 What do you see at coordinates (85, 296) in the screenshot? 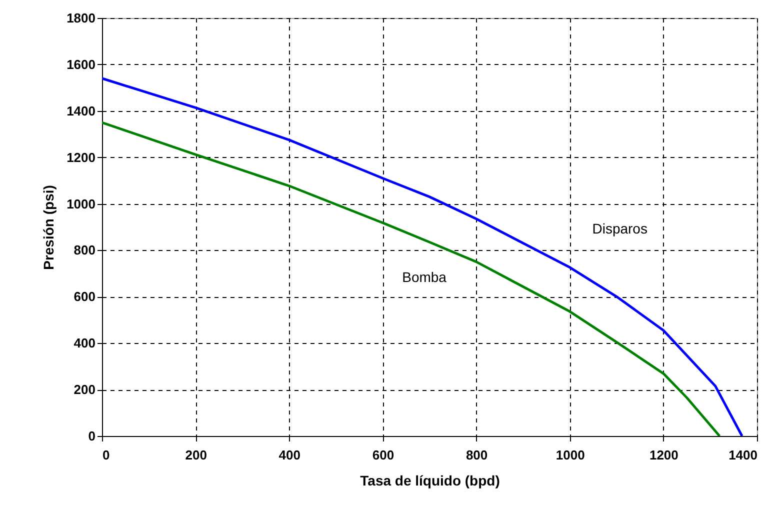
I see `y-tick-label: 600` at bounding box center [85, 296].